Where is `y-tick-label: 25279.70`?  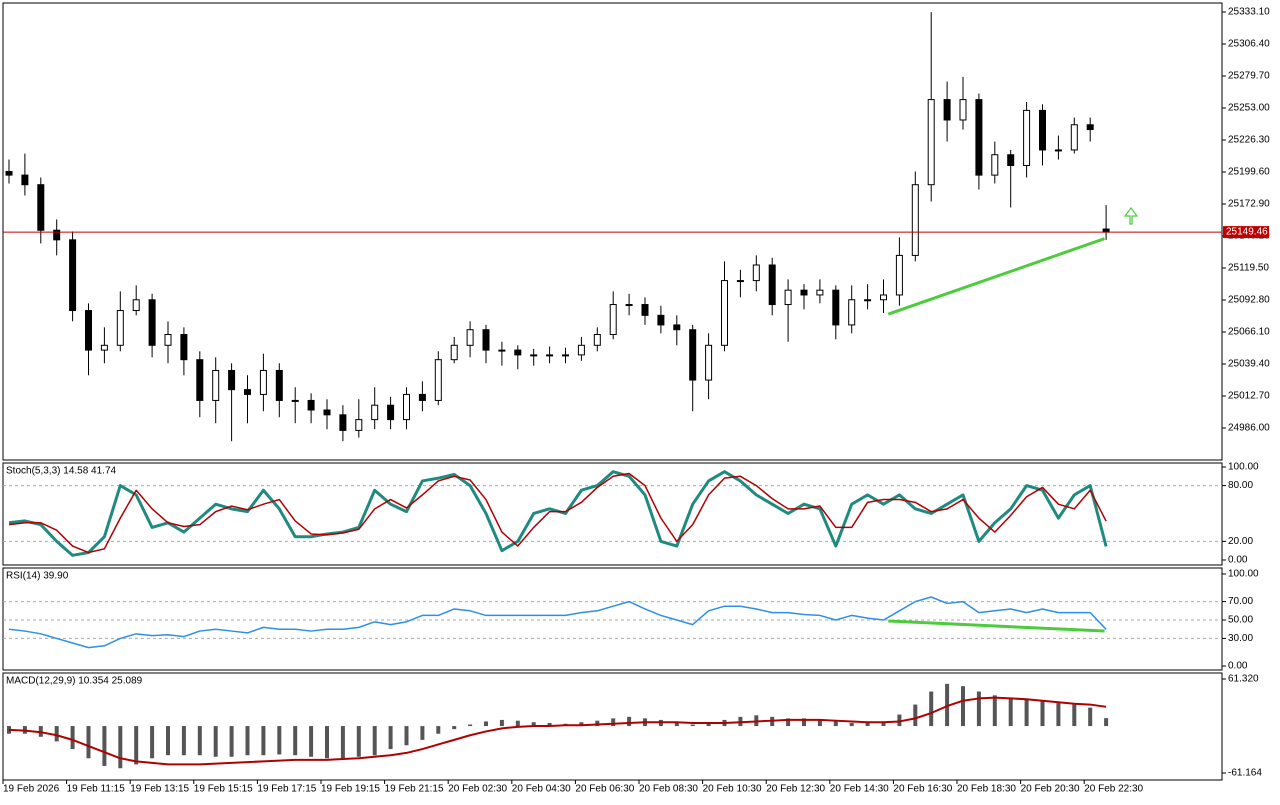 y-tick-label: 25279.70 is located at coordinates (1249, 76).